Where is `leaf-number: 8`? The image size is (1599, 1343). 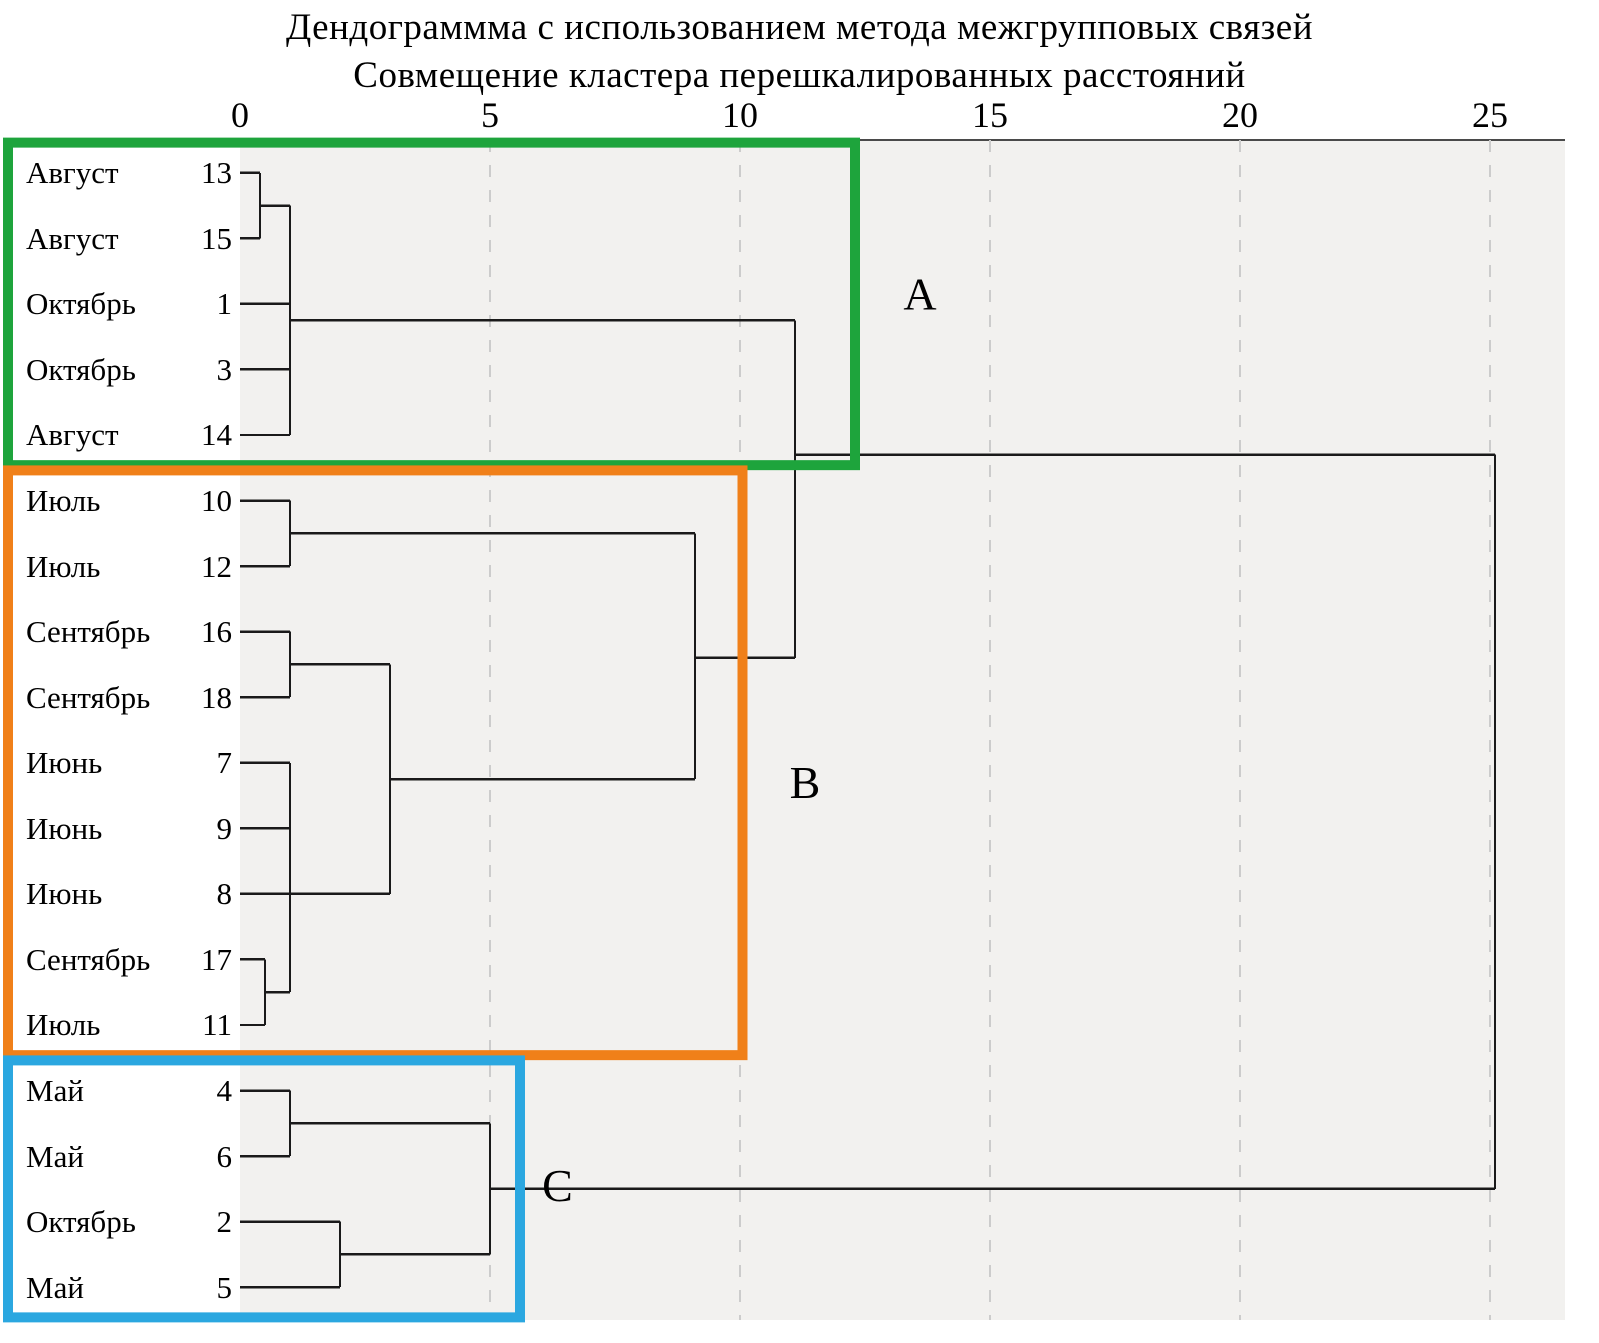 leaf-number: 8 is located at coordinates (224, 894).